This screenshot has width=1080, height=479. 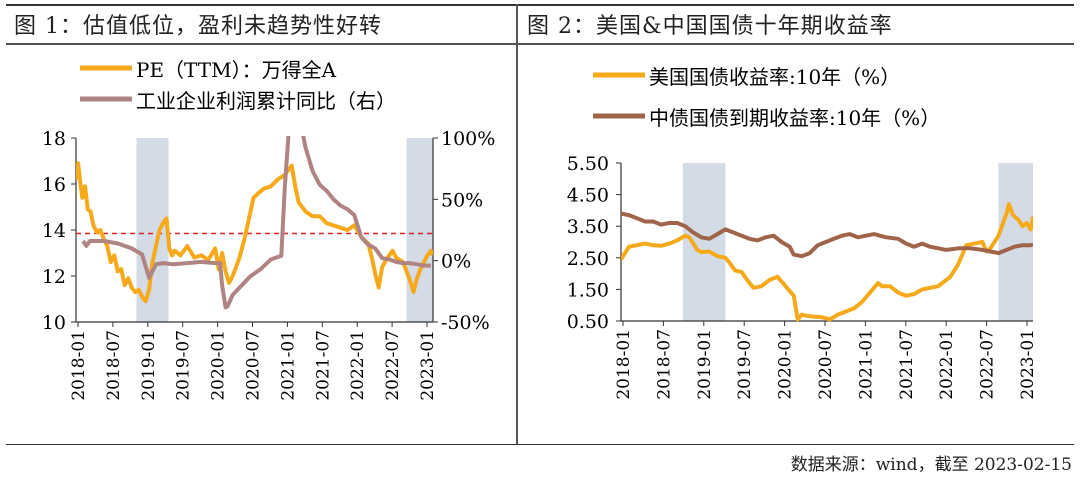 I want to click on y-tick-label-left: 10, so click(x=54, y=323).